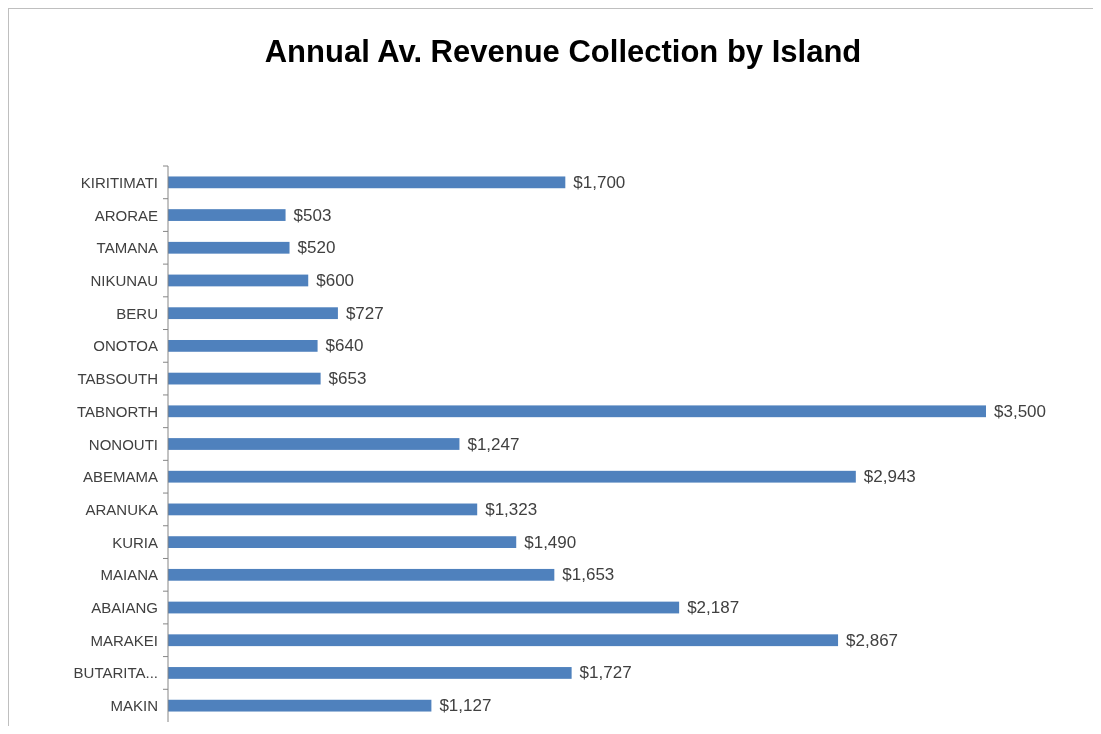  Describe the element at coordinates (605, 673) in the screenshot. I see `data-label: $1,727` at that location.